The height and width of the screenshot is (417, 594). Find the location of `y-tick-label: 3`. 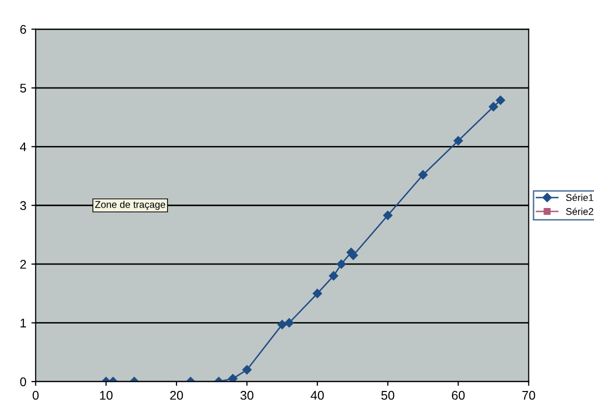

y-tick-label: 3 is located at coordinates (23, 205).